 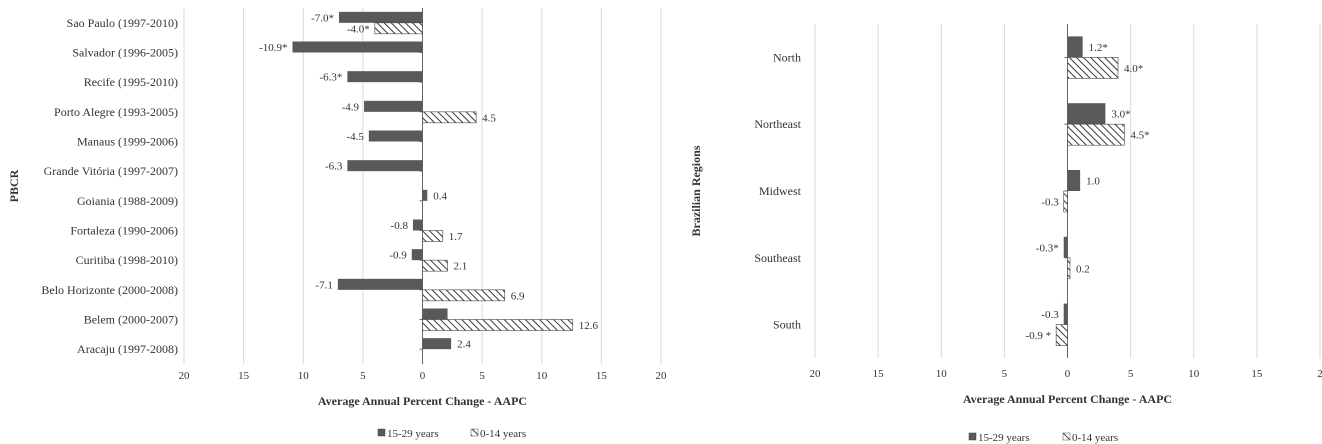 I want to click on data-label: 6.9, so click(x=518, y=296).